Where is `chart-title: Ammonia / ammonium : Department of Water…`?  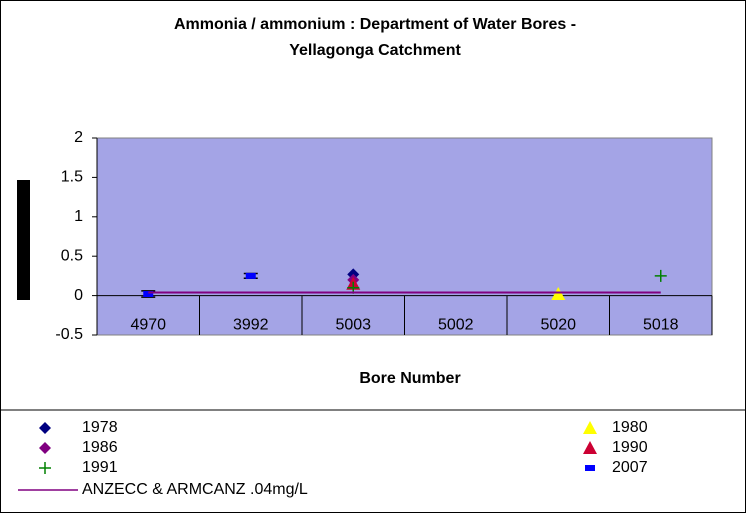 chart-title: Ammonia / ammonium : Department of Water… is located at coordinates (375, 37).